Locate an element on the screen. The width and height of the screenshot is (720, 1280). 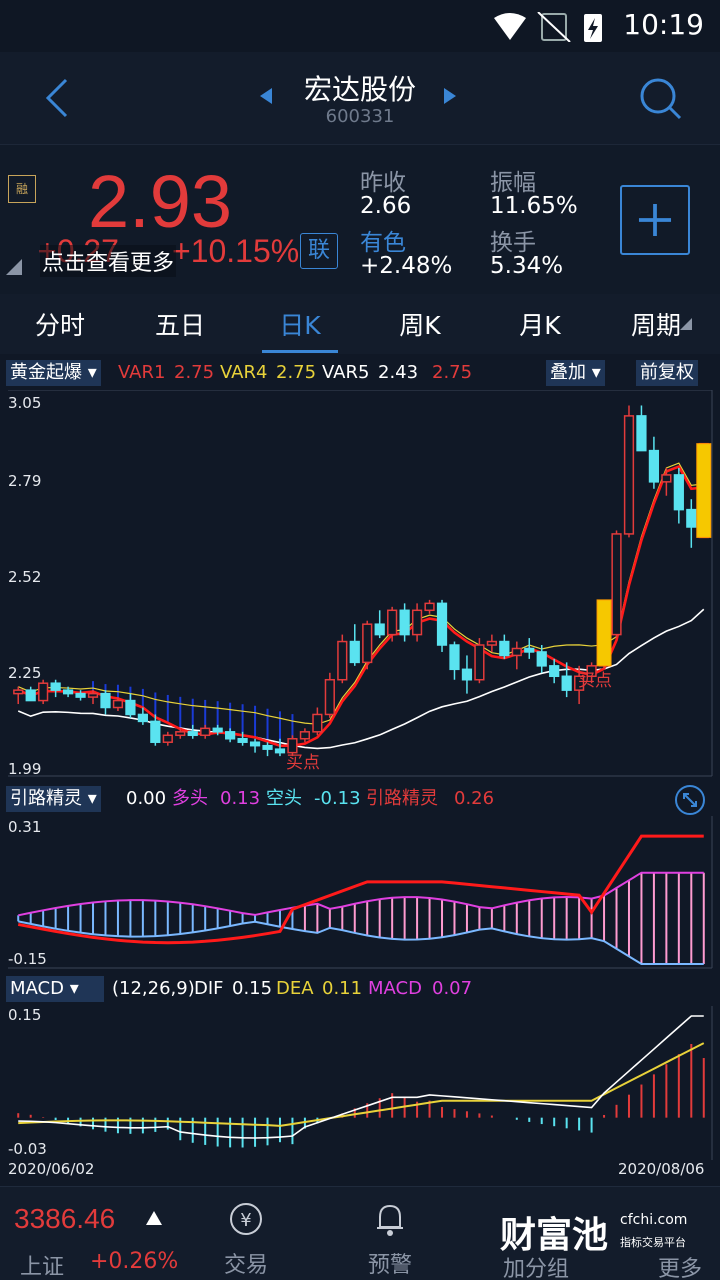
macd-chart: 0.15 -0.03 2020/06/02 2020/08/06 is located at coordinates (360, 1094).